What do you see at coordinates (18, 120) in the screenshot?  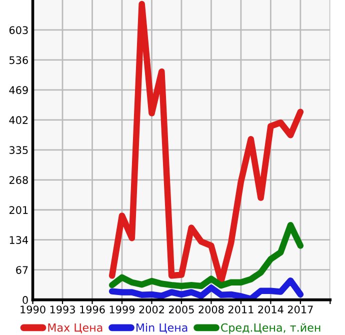 I see `y-tick-label: 402` at bounding box center [18, 120].